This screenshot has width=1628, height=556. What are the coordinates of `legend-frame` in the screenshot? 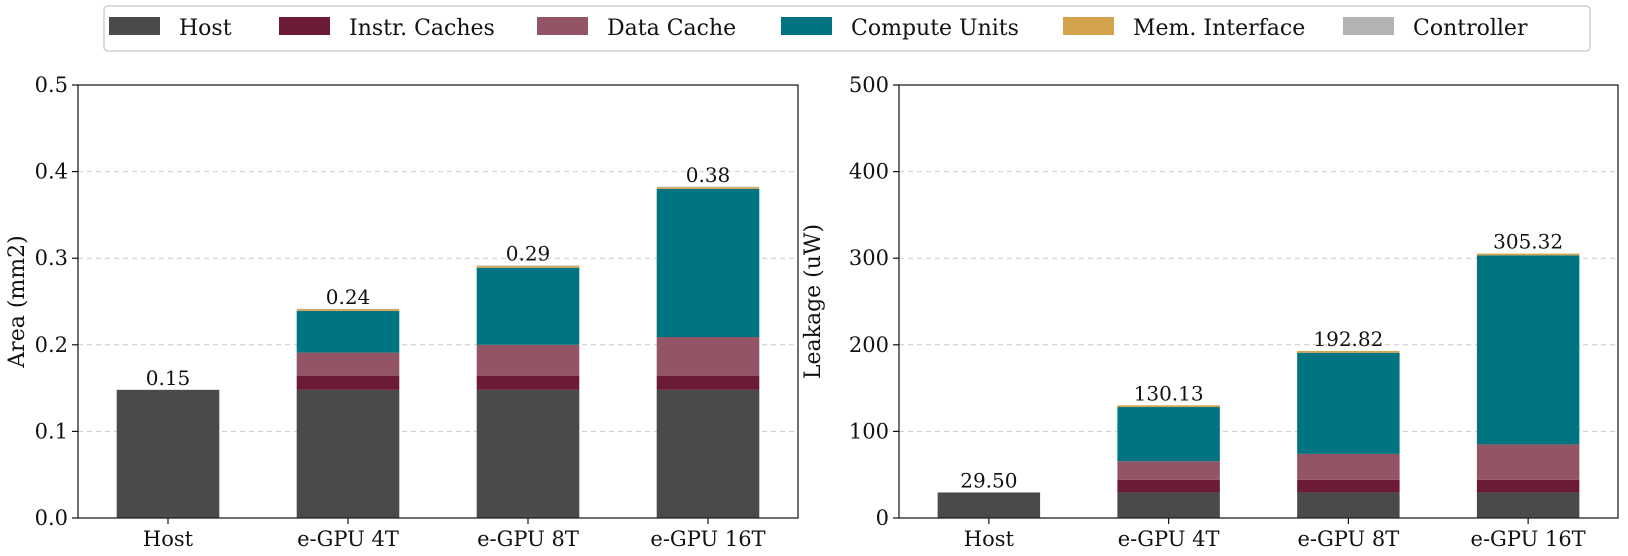 It's located at (847, 28).